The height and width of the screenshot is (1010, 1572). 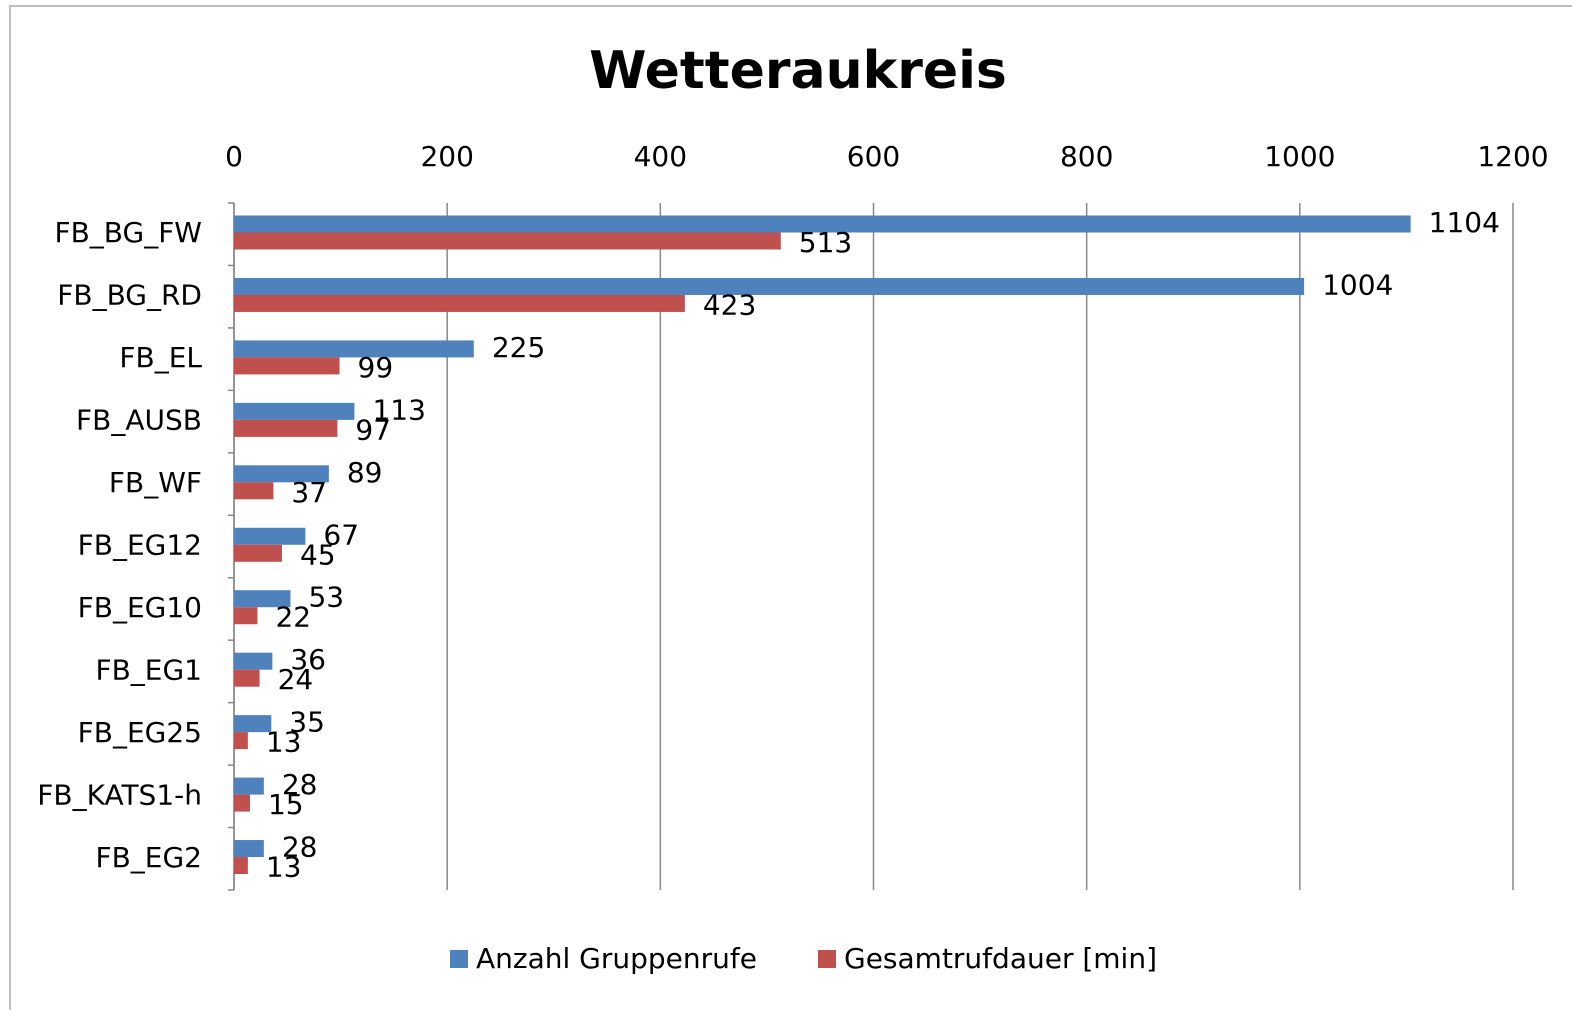 What do you see at coordinates (160, 357) in the screenshot?
I see `y-tick-label: FB_EL` at bounding box center [160, 357].